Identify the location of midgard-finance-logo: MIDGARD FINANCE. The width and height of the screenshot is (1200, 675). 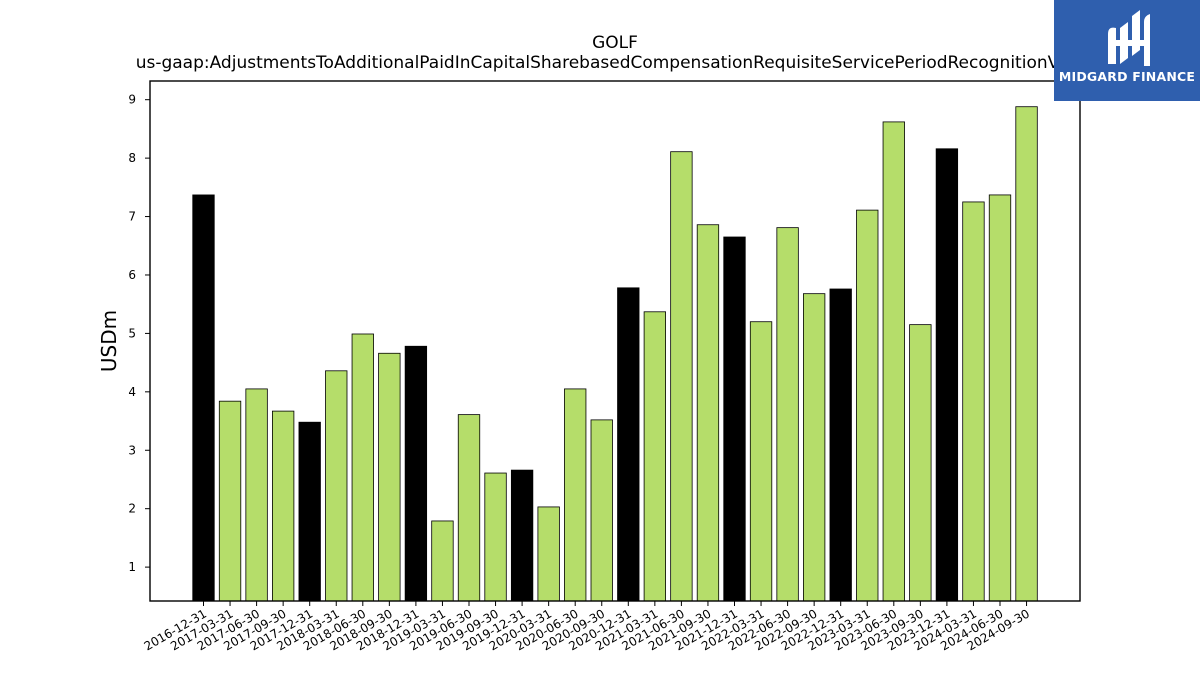
(1127, 50).